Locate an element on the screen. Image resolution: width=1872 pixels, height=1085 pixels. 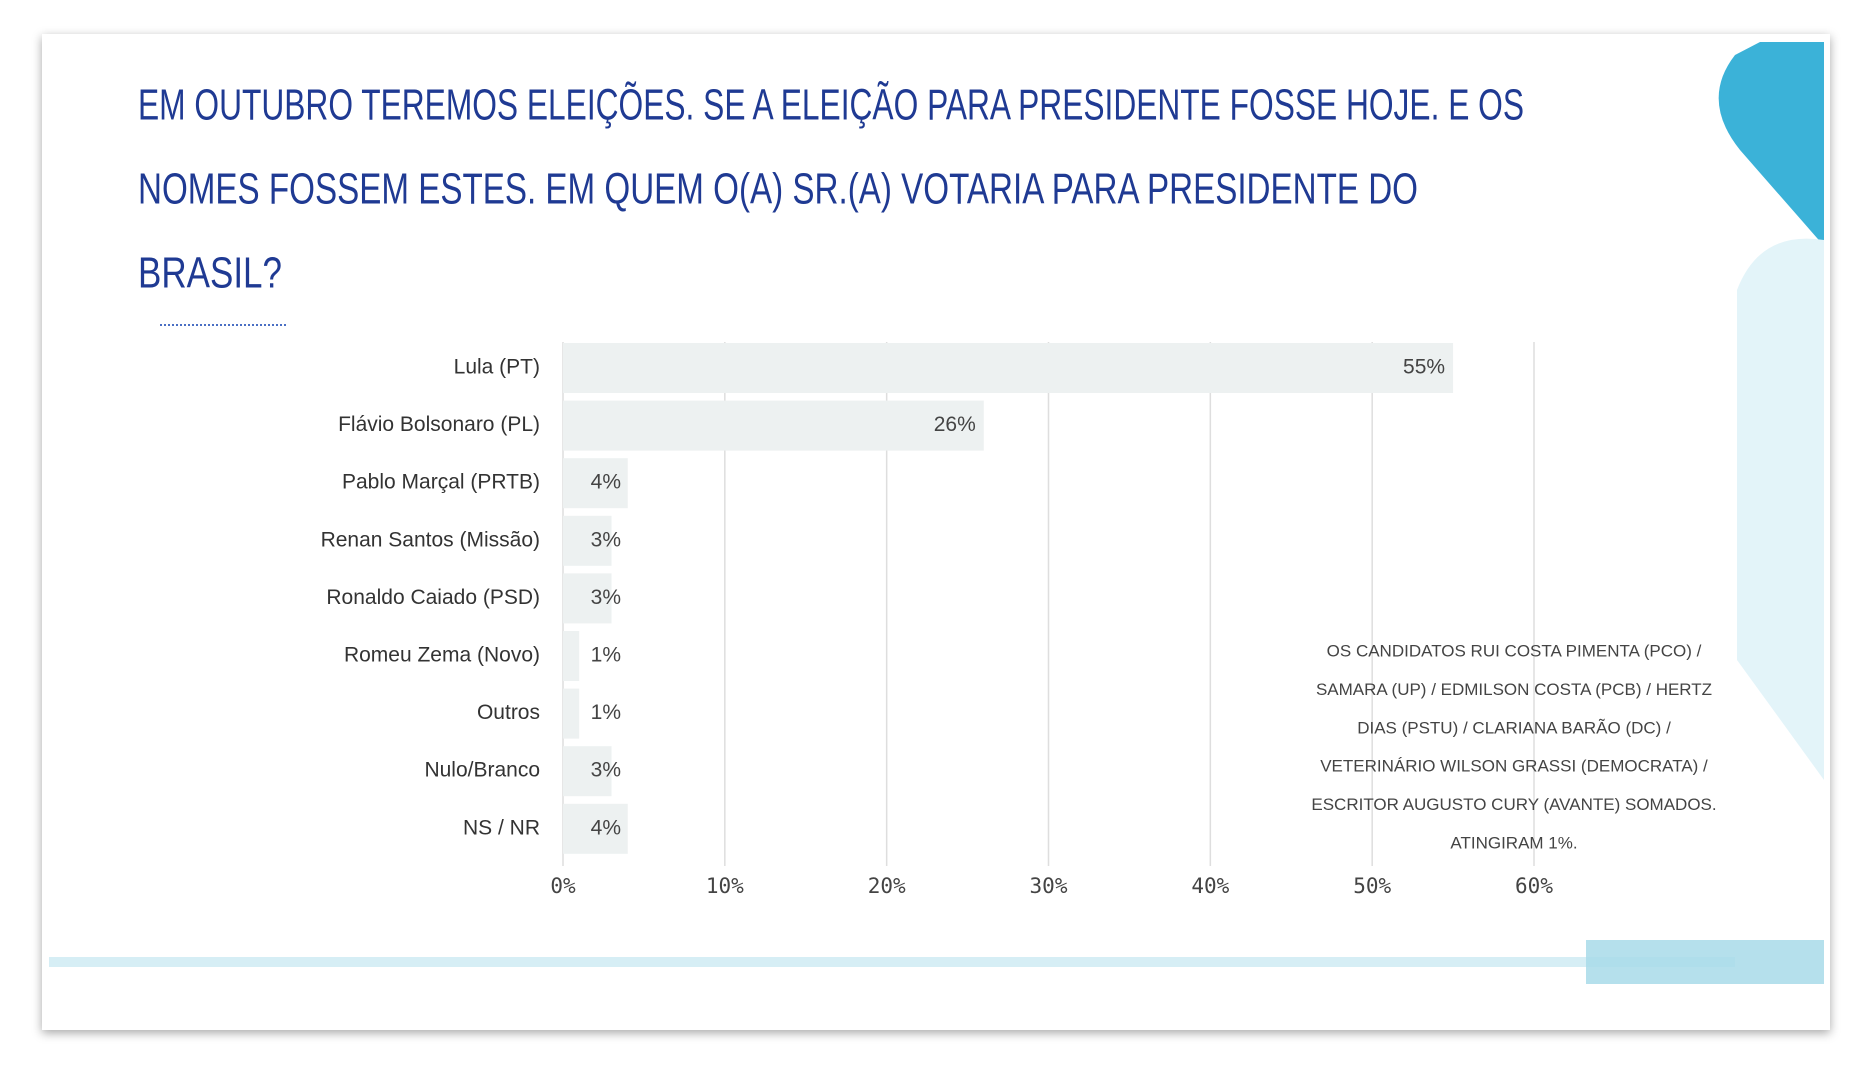
category-label: Renan Santos (Missão) is located at coordinates (430, 539).